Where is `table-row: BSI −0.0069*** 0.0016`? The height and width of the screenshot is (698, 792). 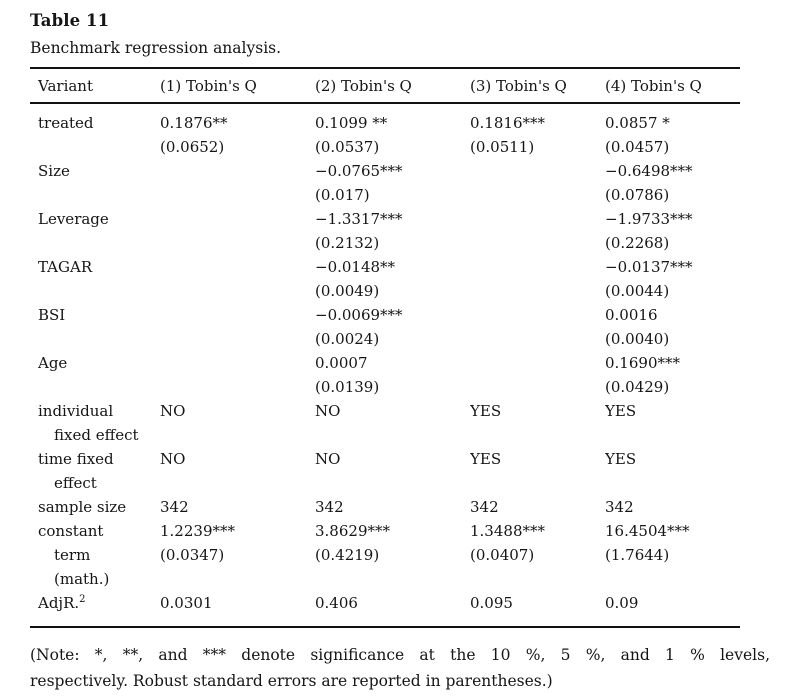
table-row: BSI −0.0069*** 0.0016 is located at coordinates (385, 315).